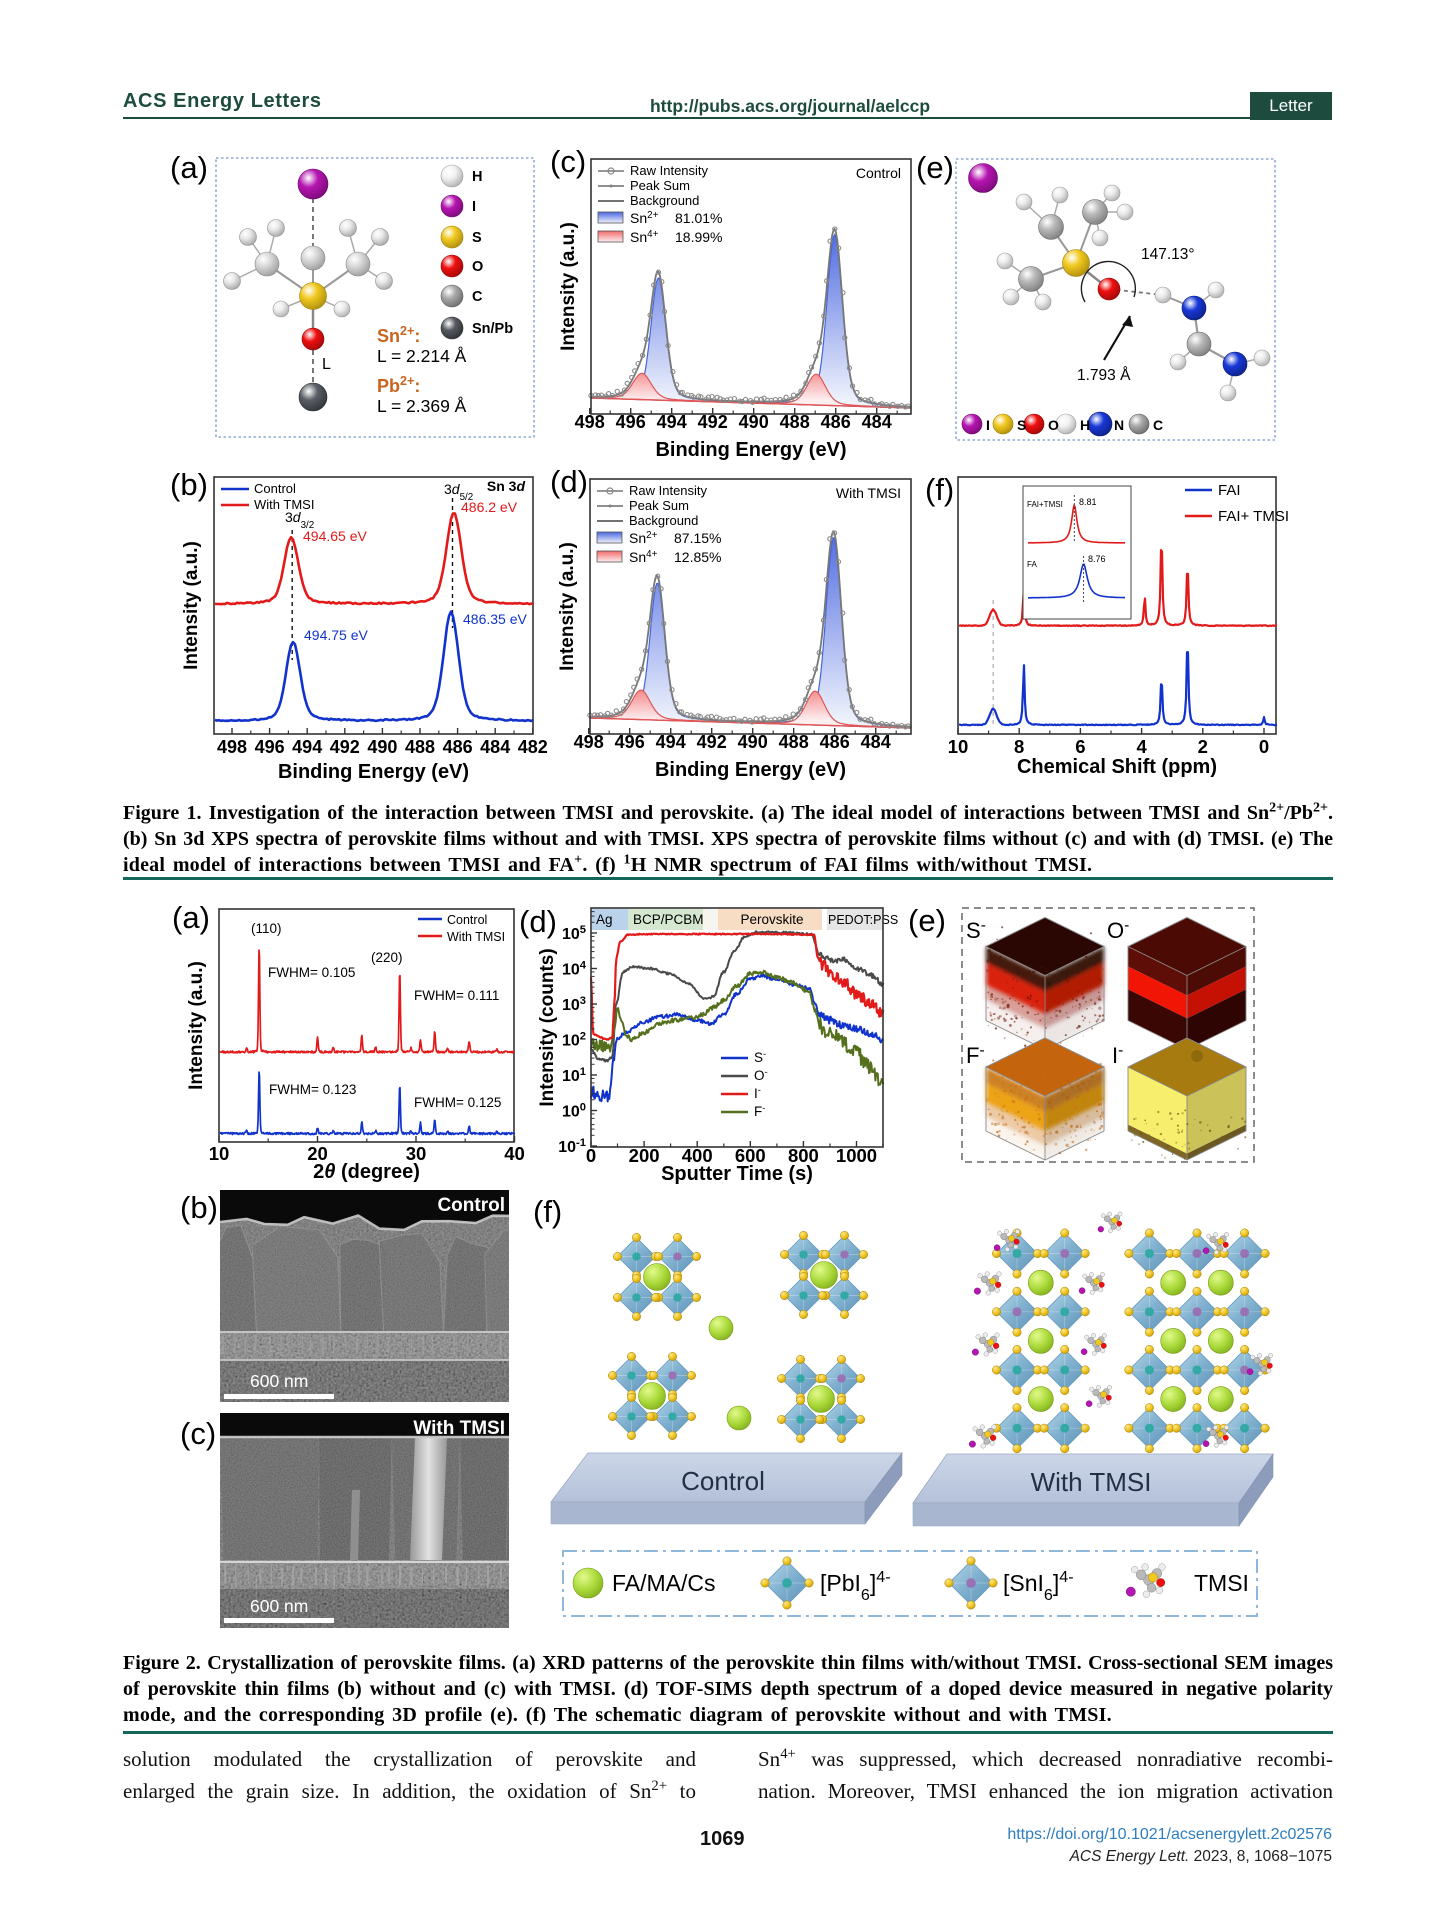 The width and height of the screenshot is (1455, 1920). What do you see at coordinates (935, 167) in the screenshot?
I see `svg-text: (e)` at bounding box center [935, 167].